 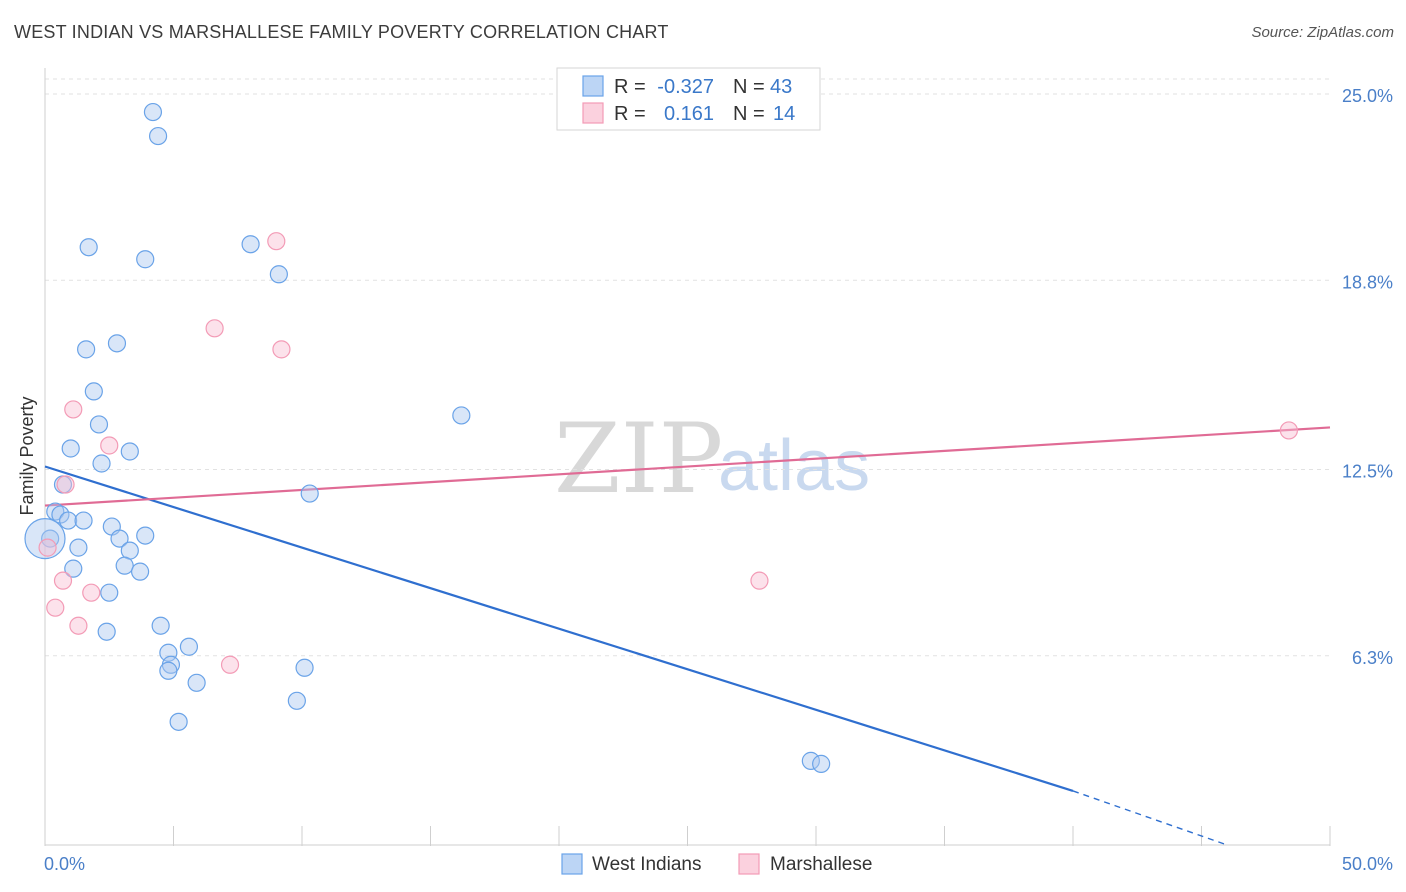 What do you see at coordinates (749, 864) in the screenshot?
I see `bottom-legend-swatch-marshallese` at bounding box center [749, 864].